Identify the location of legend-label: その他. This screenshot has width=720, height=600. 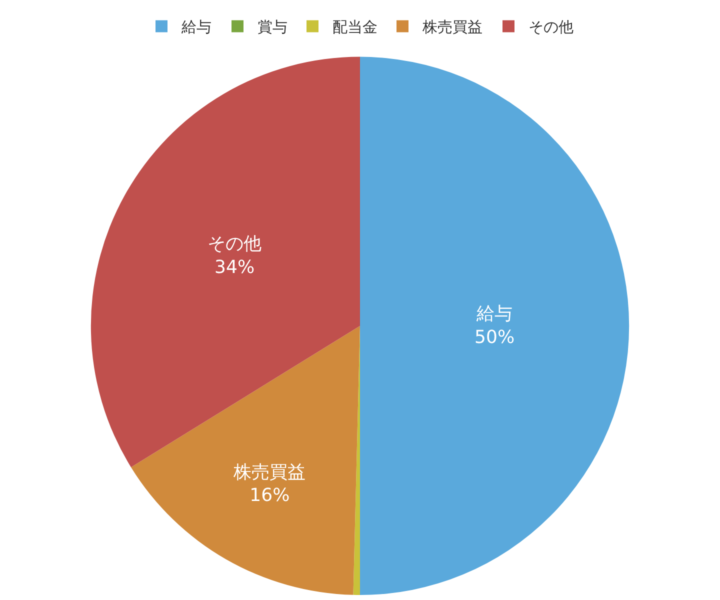
(551, 27).